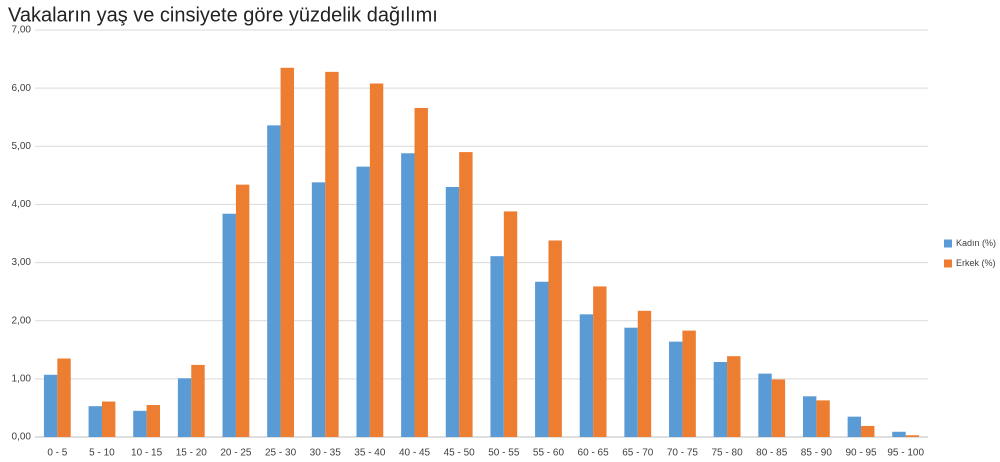  I want to click on legend-label: Kadın (%), so click(976, 243).